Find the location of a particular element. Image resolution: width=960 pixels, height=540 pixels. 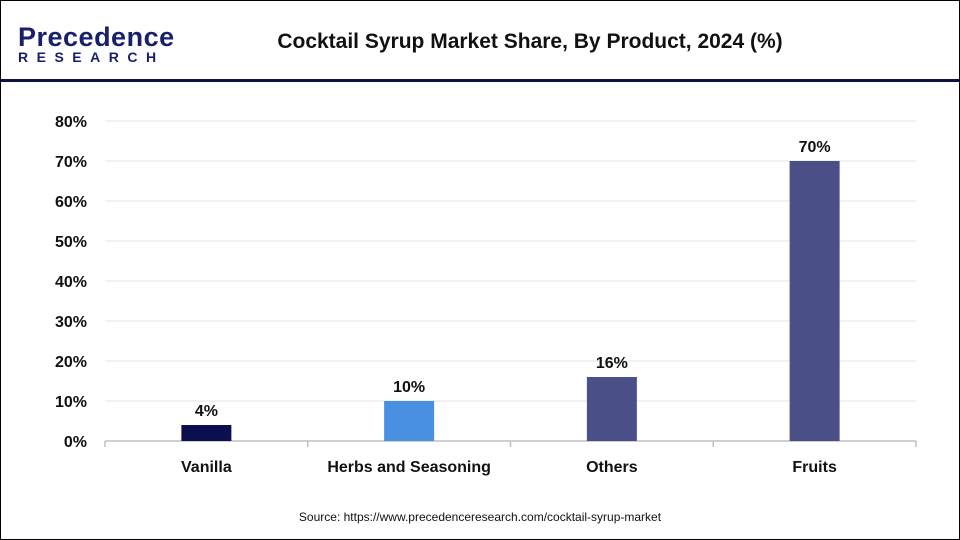

y-tick-label: 70% is located at coordinates (71, 162).